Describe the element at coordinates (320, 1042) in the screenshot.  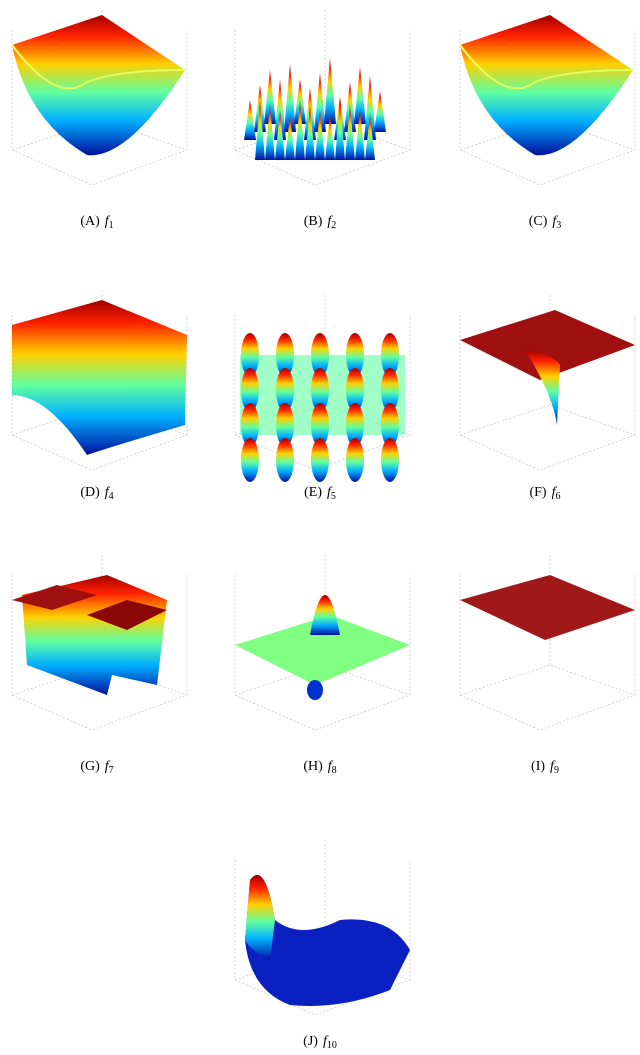
I see `caption: (J) f10` at that location.